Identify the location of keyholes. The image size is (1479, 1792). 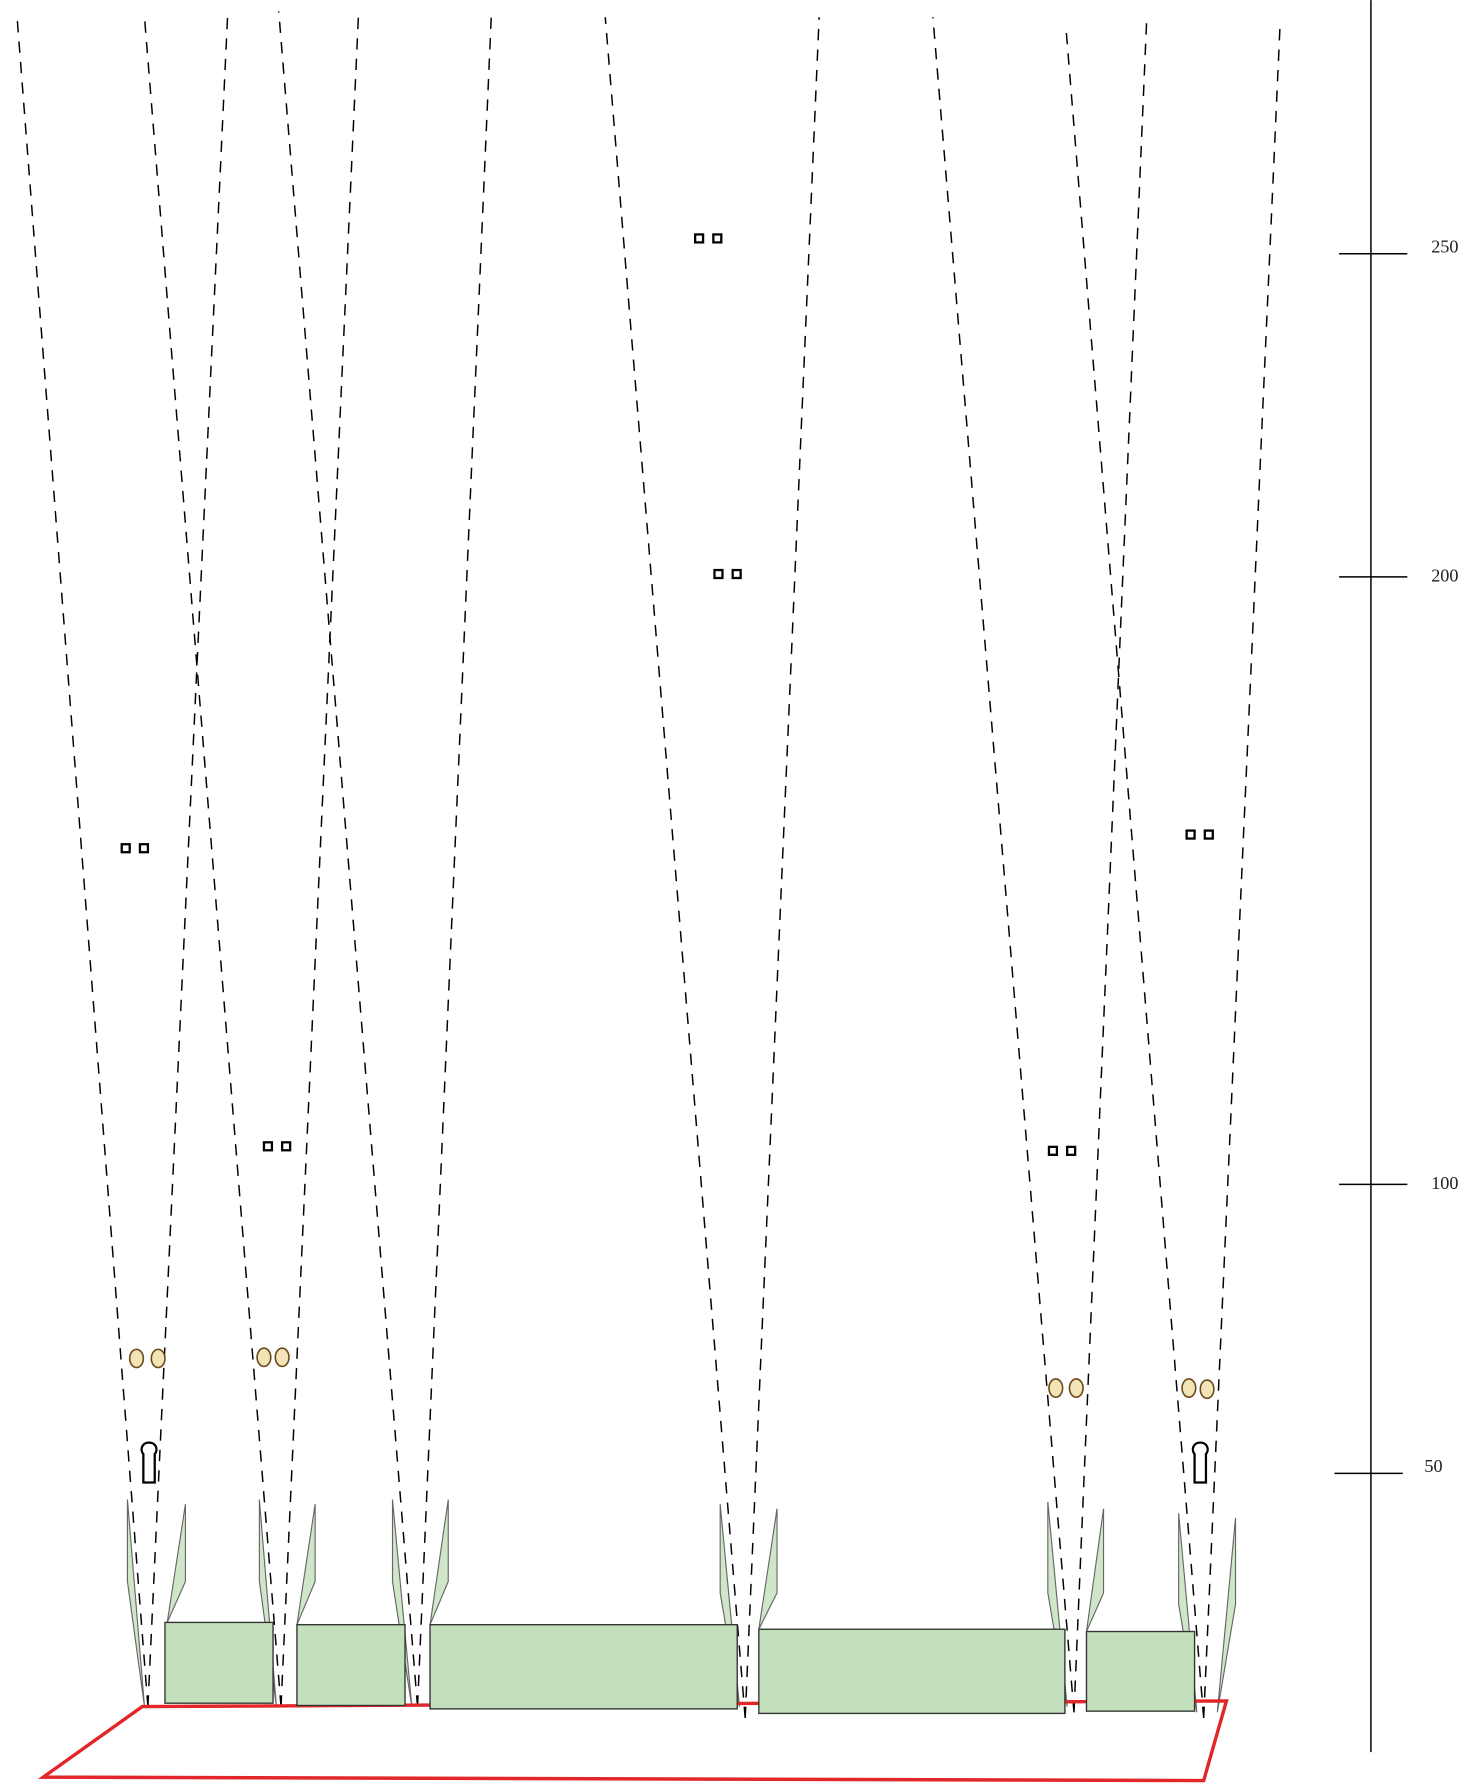
(674, 1462).